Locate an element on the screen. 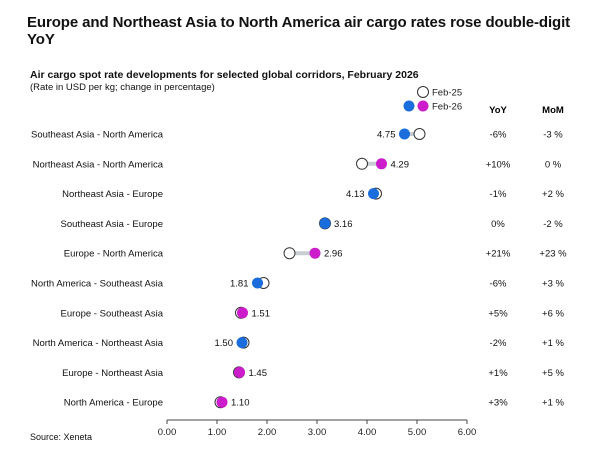 The height and width of the screenshot is (450, 600). legend-feb26-blue-marker is located at coordinates (409, 106).